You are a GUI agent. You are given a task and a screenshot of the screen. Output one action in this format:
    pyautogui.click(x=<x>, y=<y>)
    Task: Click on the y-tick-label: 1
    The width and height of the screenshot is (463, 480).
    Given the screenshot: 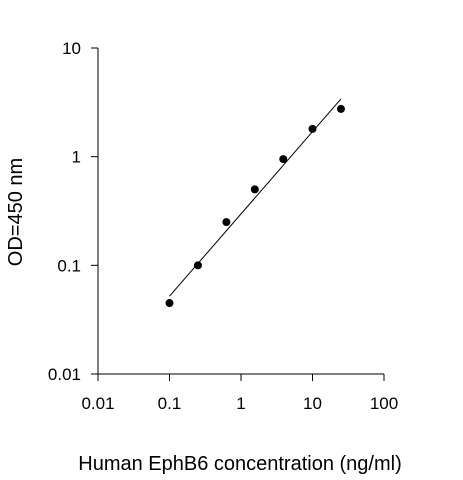 What is the action you would take?
    pyautogui.click(x=76, y=157)
    